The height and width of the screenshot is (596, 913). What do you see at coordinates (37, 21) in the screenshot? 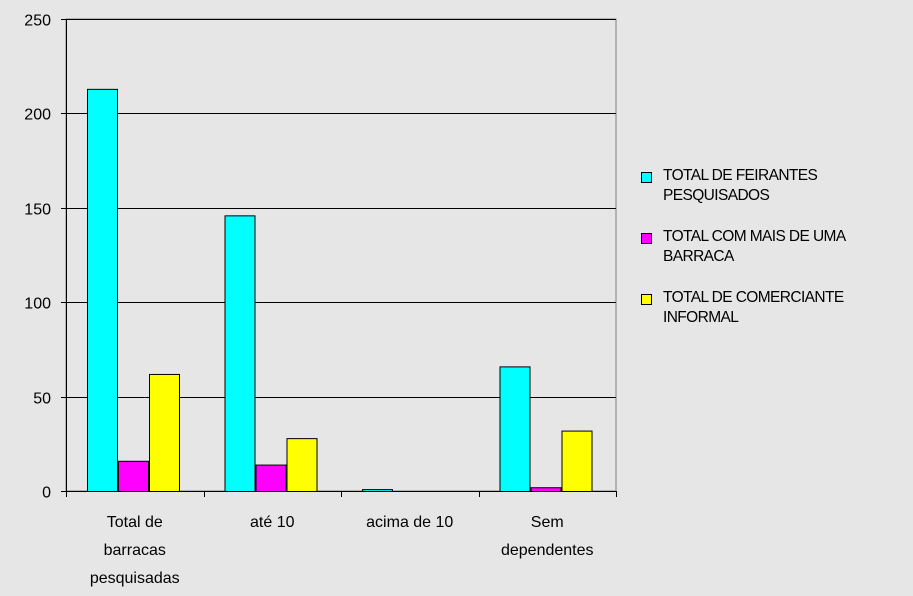
I see `y-tick-label: 250` at bounding box center [37, 21].